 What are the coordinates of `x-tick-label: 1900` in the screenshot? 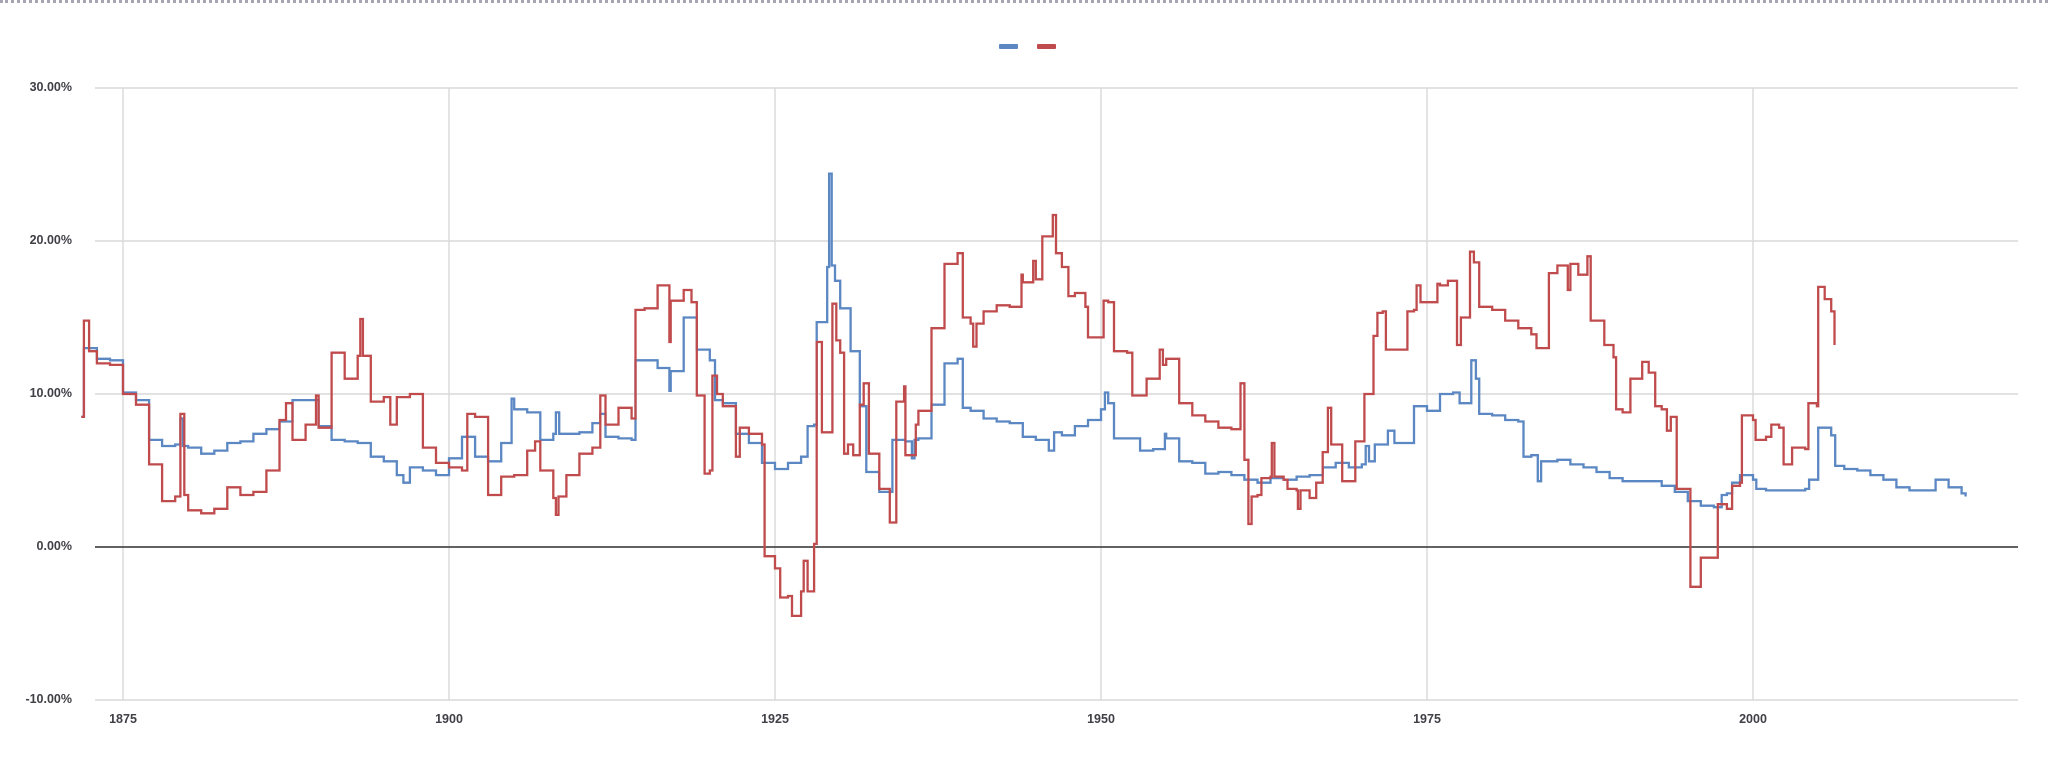 It's located at (449, 719).